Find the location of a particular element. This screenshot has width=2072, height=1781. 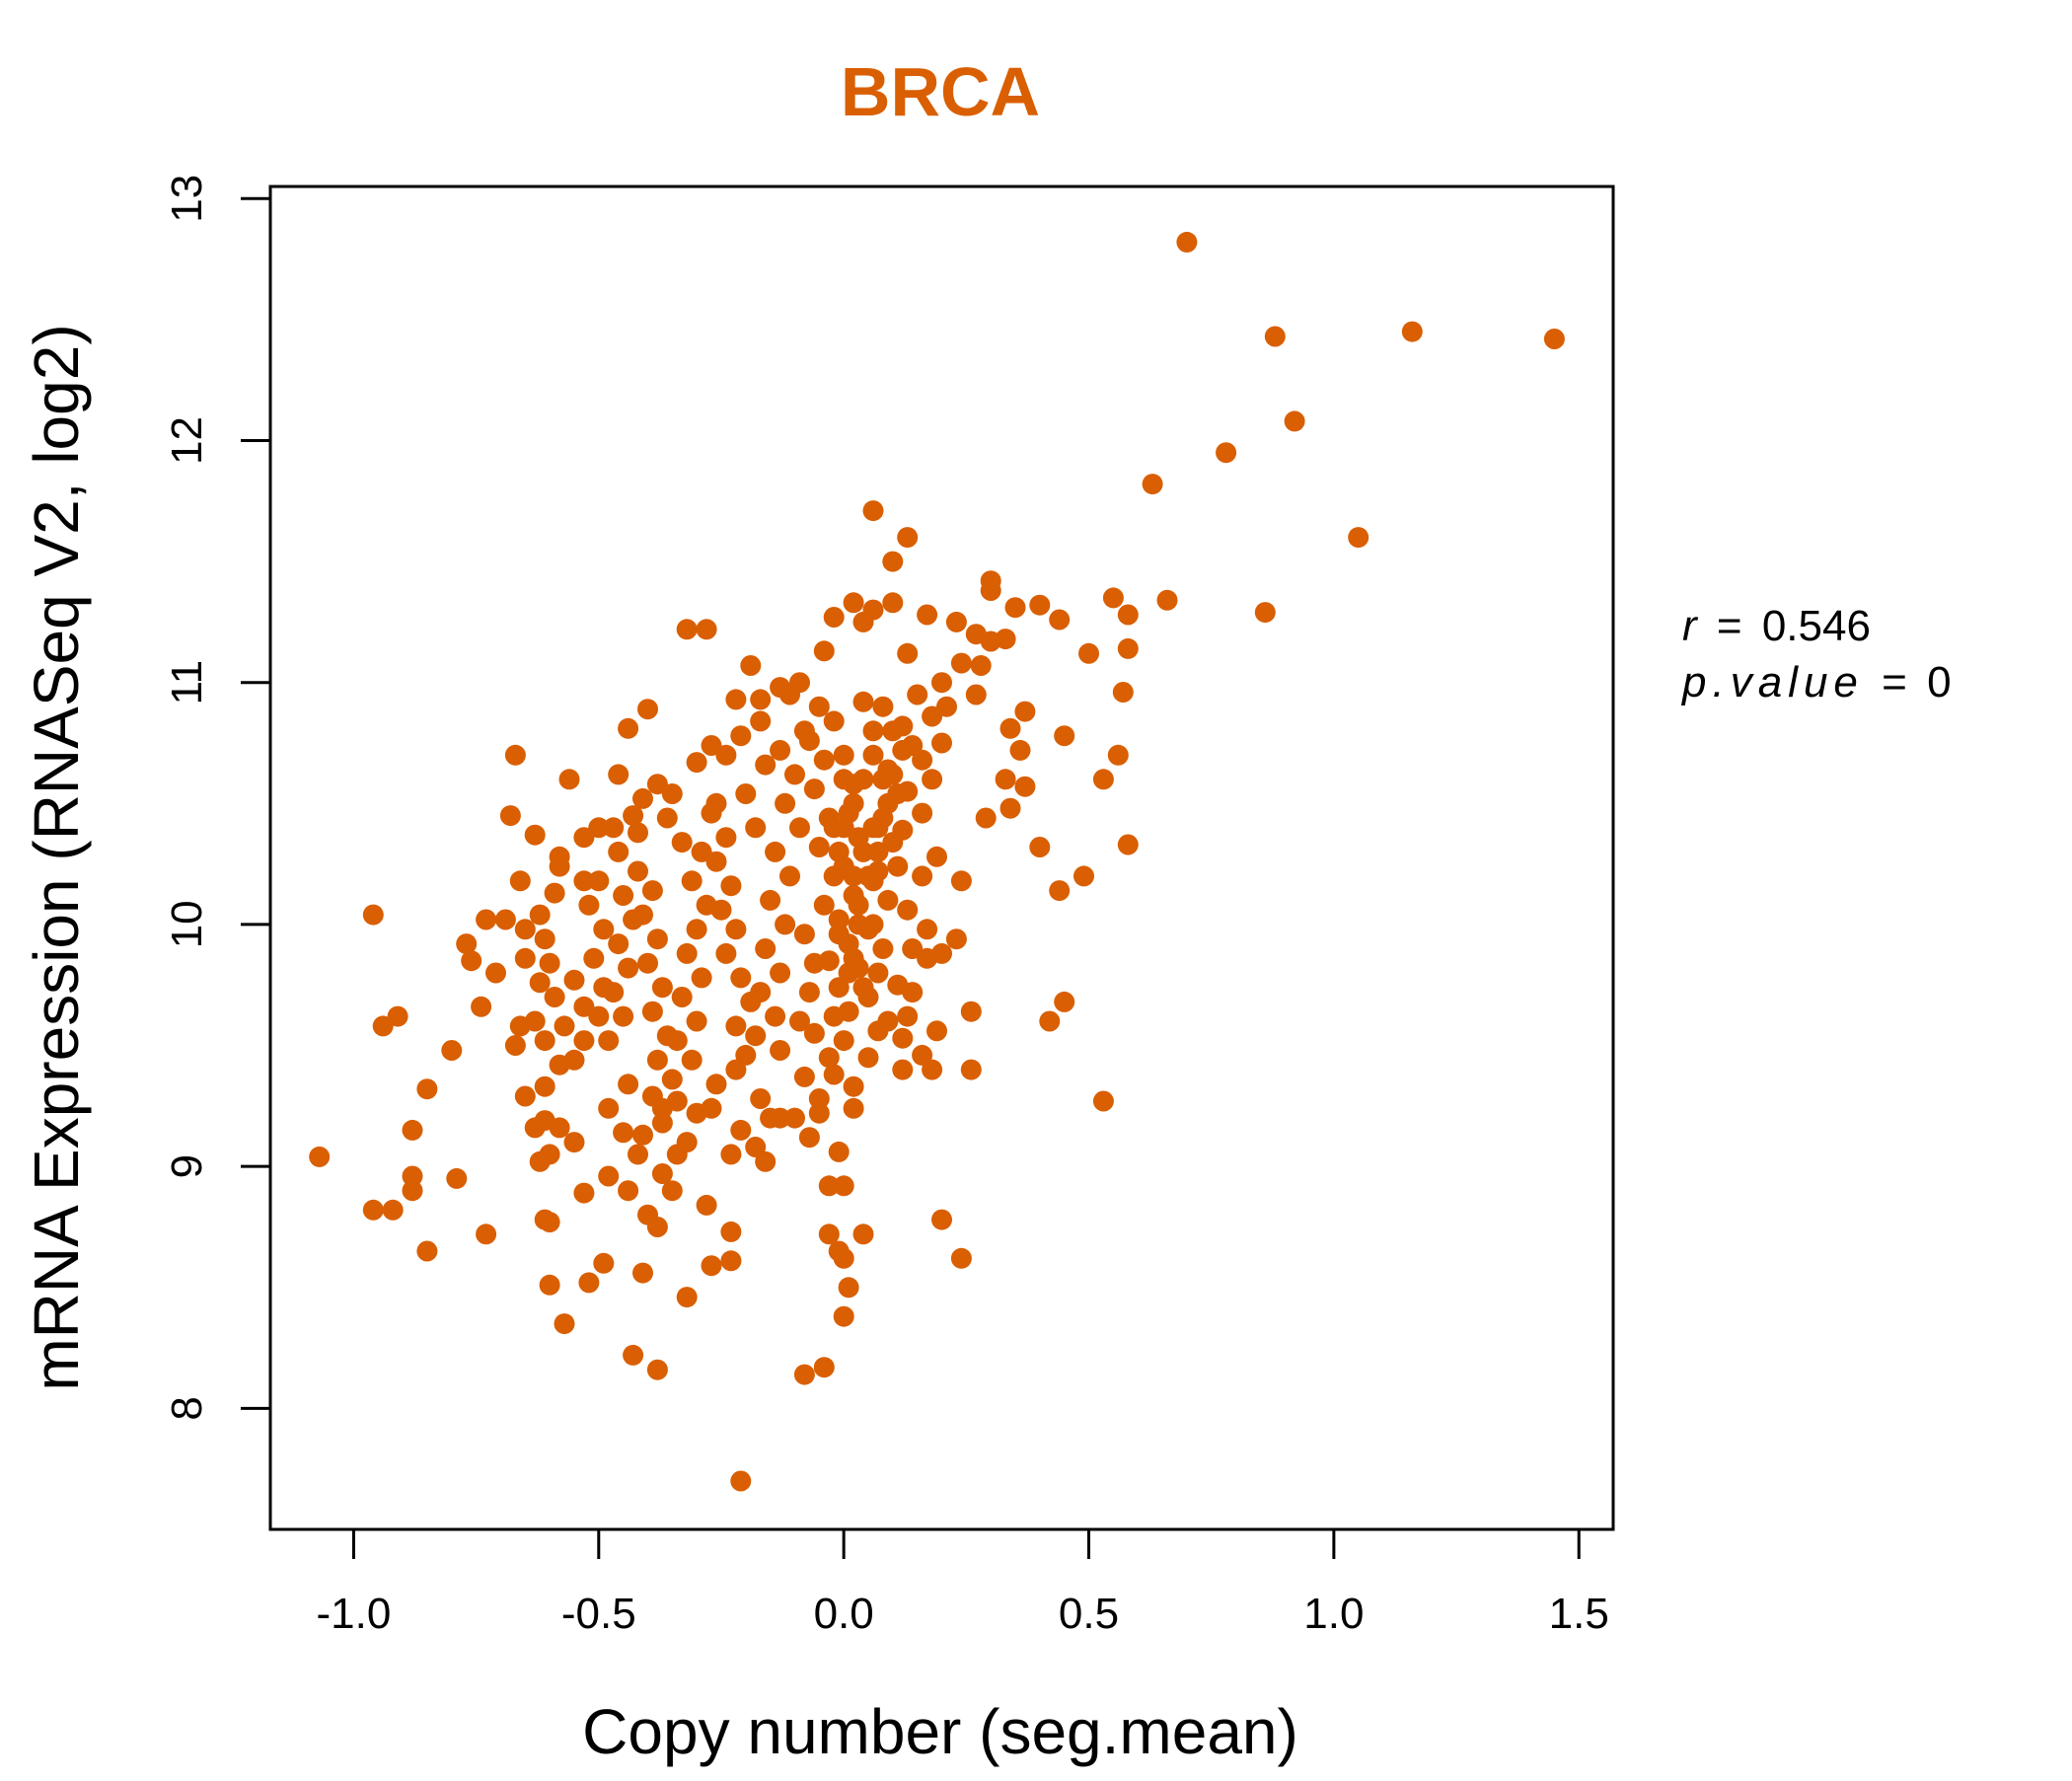

x-tick-label: 0.5 is located at coordinates (1089, 1614).